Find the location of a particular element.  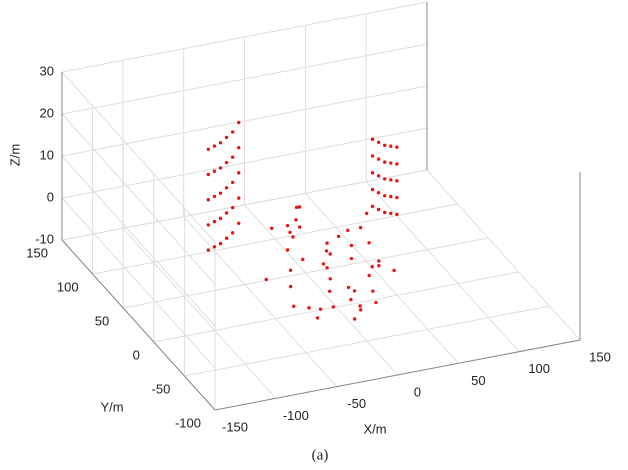

axis-line is located at coordinates (397, 375).